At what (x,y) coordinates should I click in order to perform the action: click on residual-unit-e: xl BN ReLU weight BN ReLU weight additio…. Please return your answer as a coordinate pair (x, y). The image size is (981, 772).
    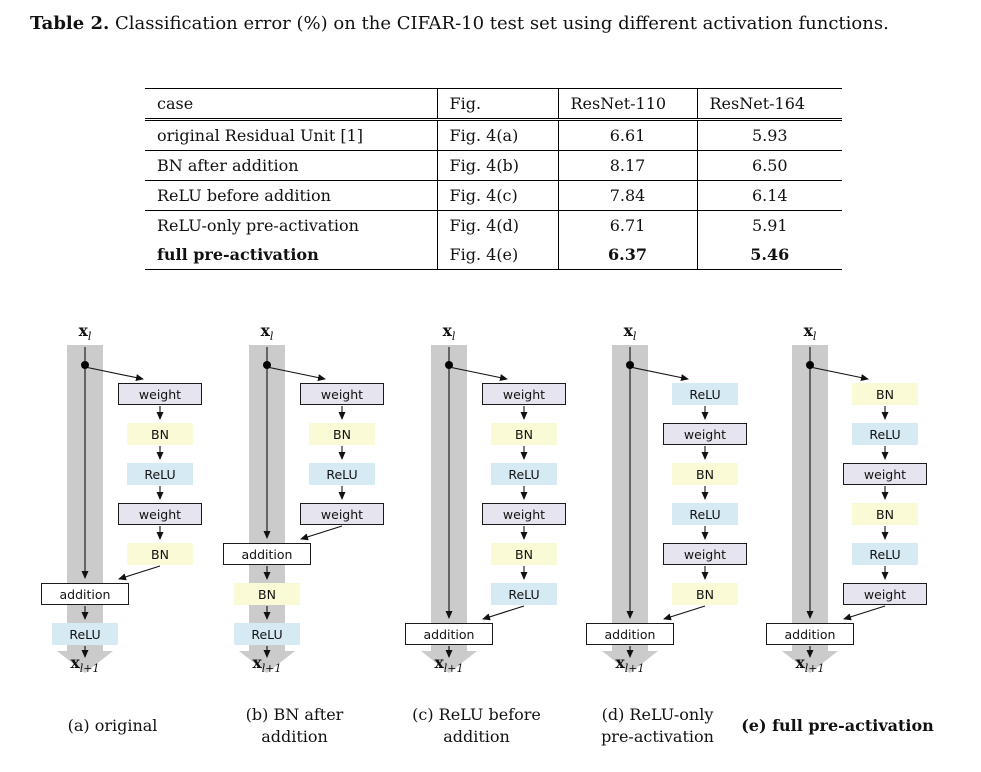
    Looking at the image, I should click on (837, 540).